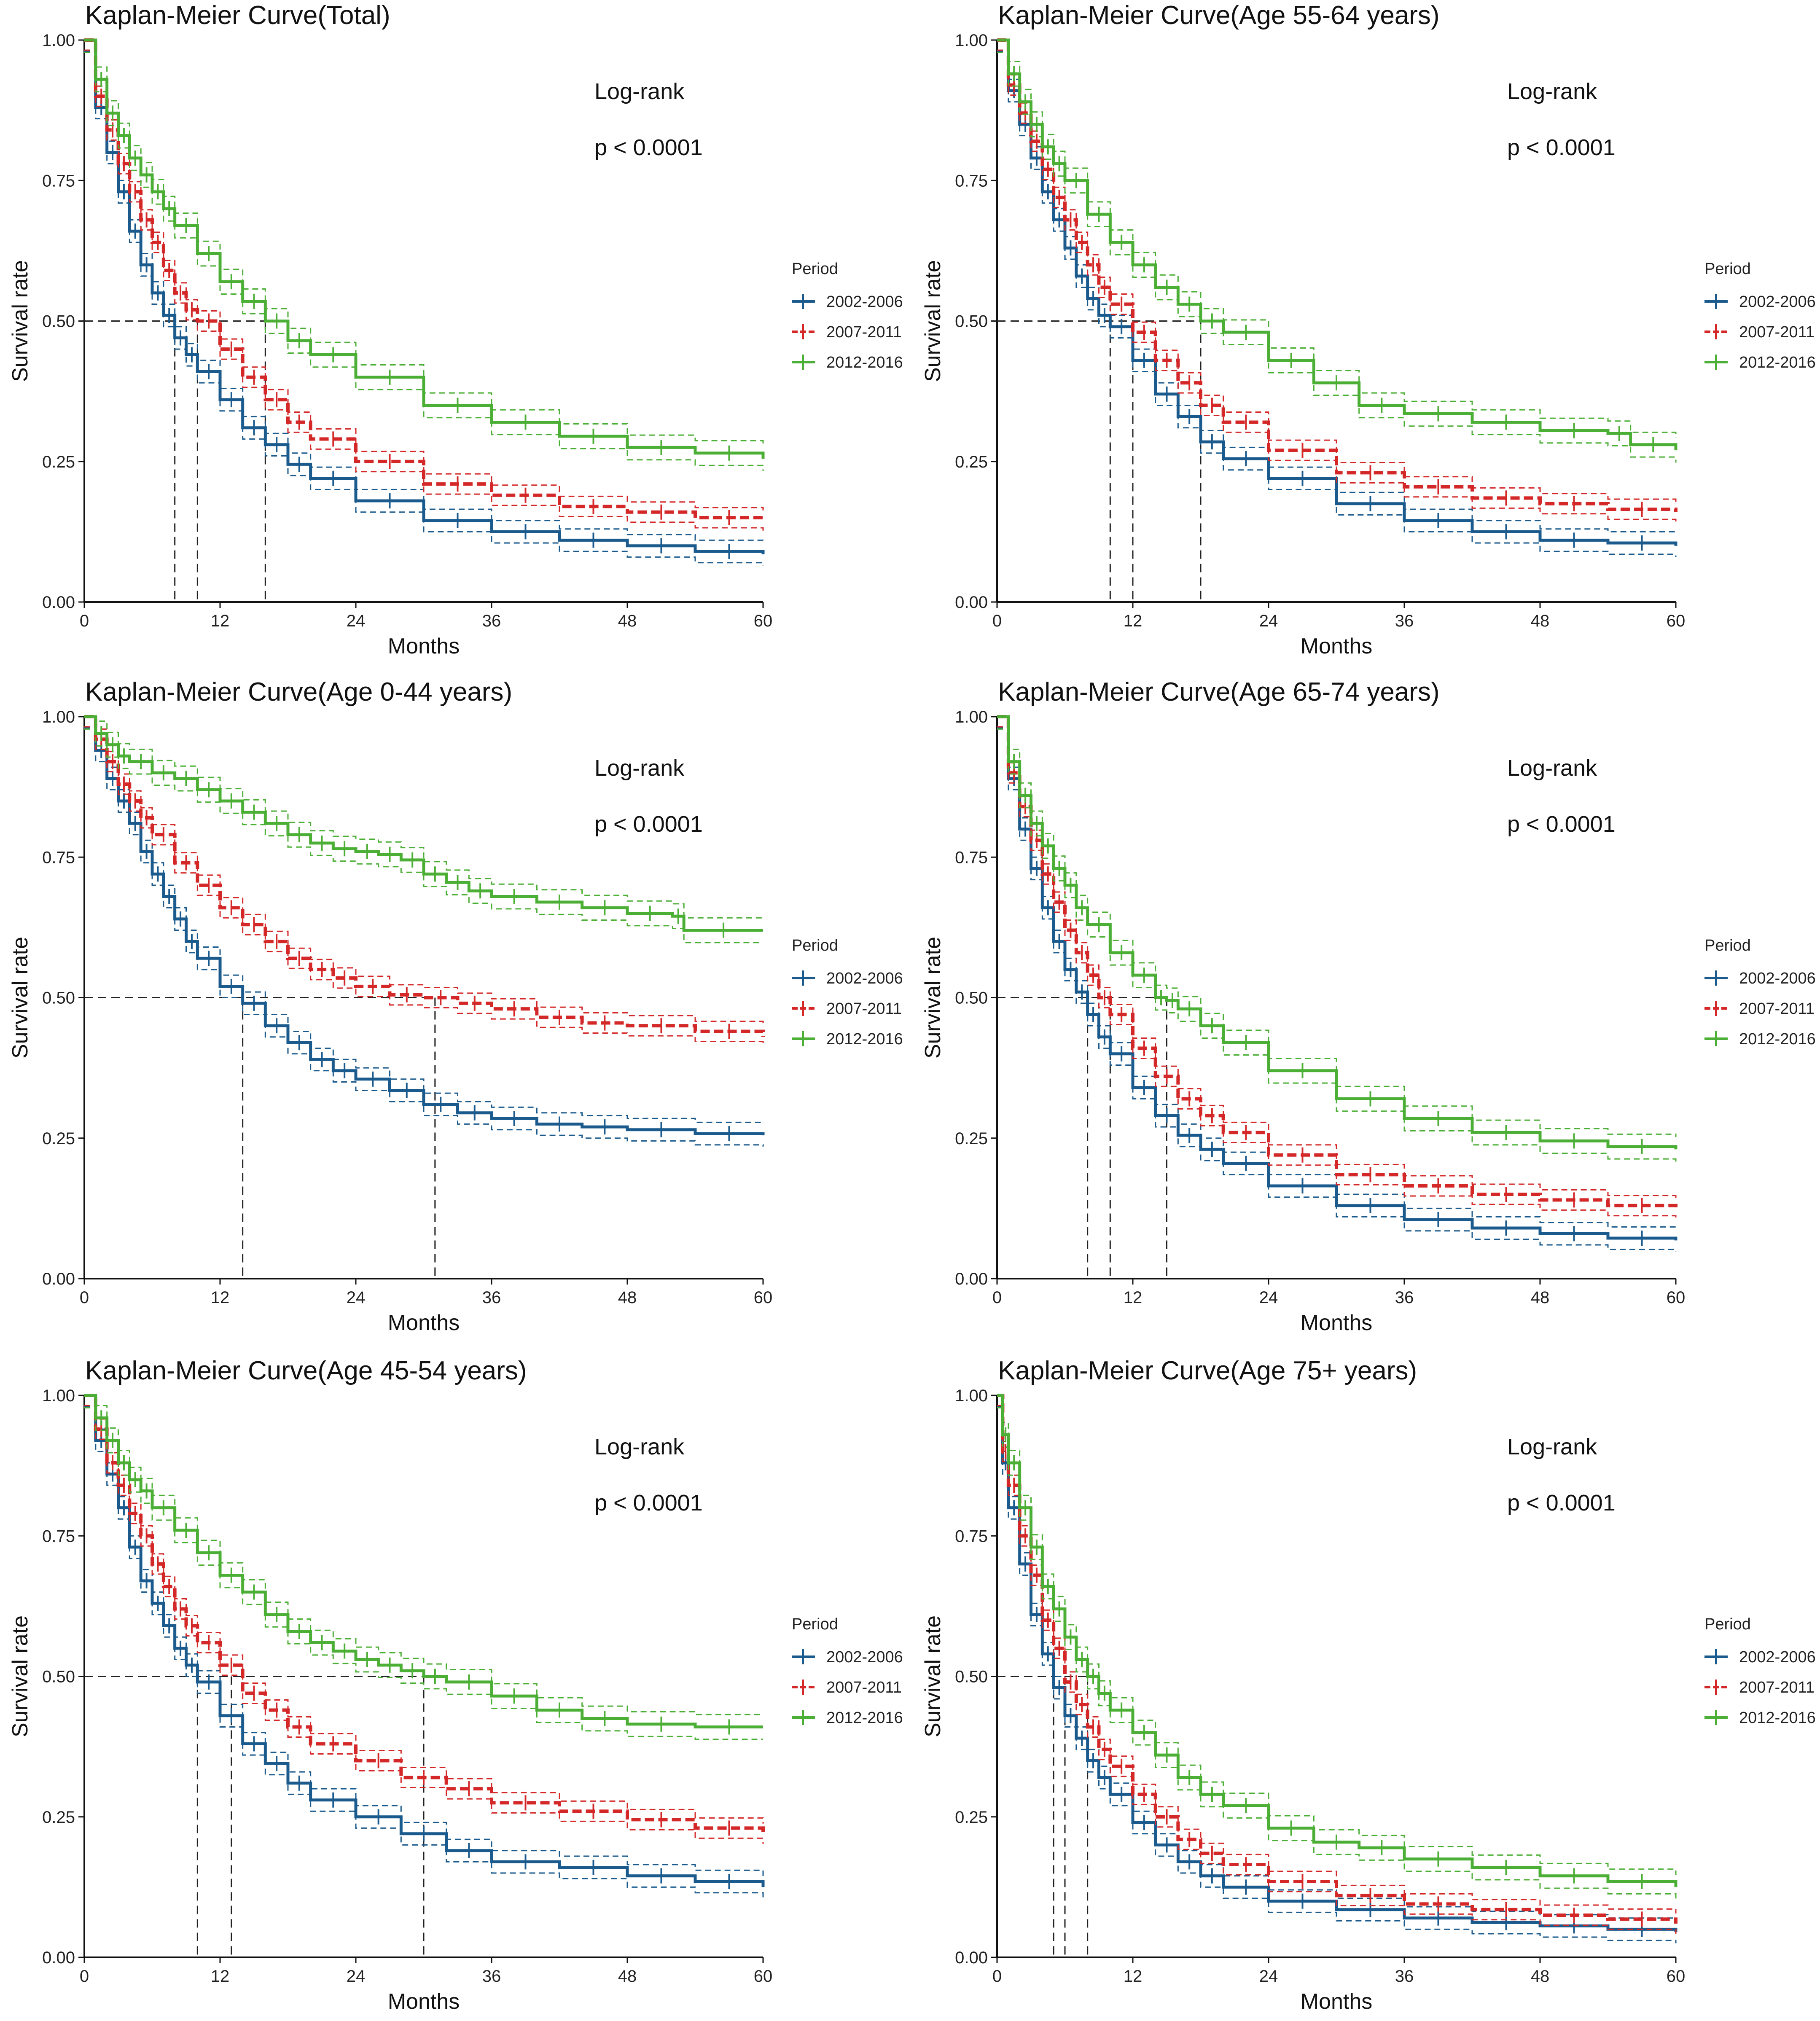 The width and height of the screenshot is (1820, 2021). I want to click on chart-title: Kaplan-Meier Curve(Age 65-74 years), so click(1219, 692).